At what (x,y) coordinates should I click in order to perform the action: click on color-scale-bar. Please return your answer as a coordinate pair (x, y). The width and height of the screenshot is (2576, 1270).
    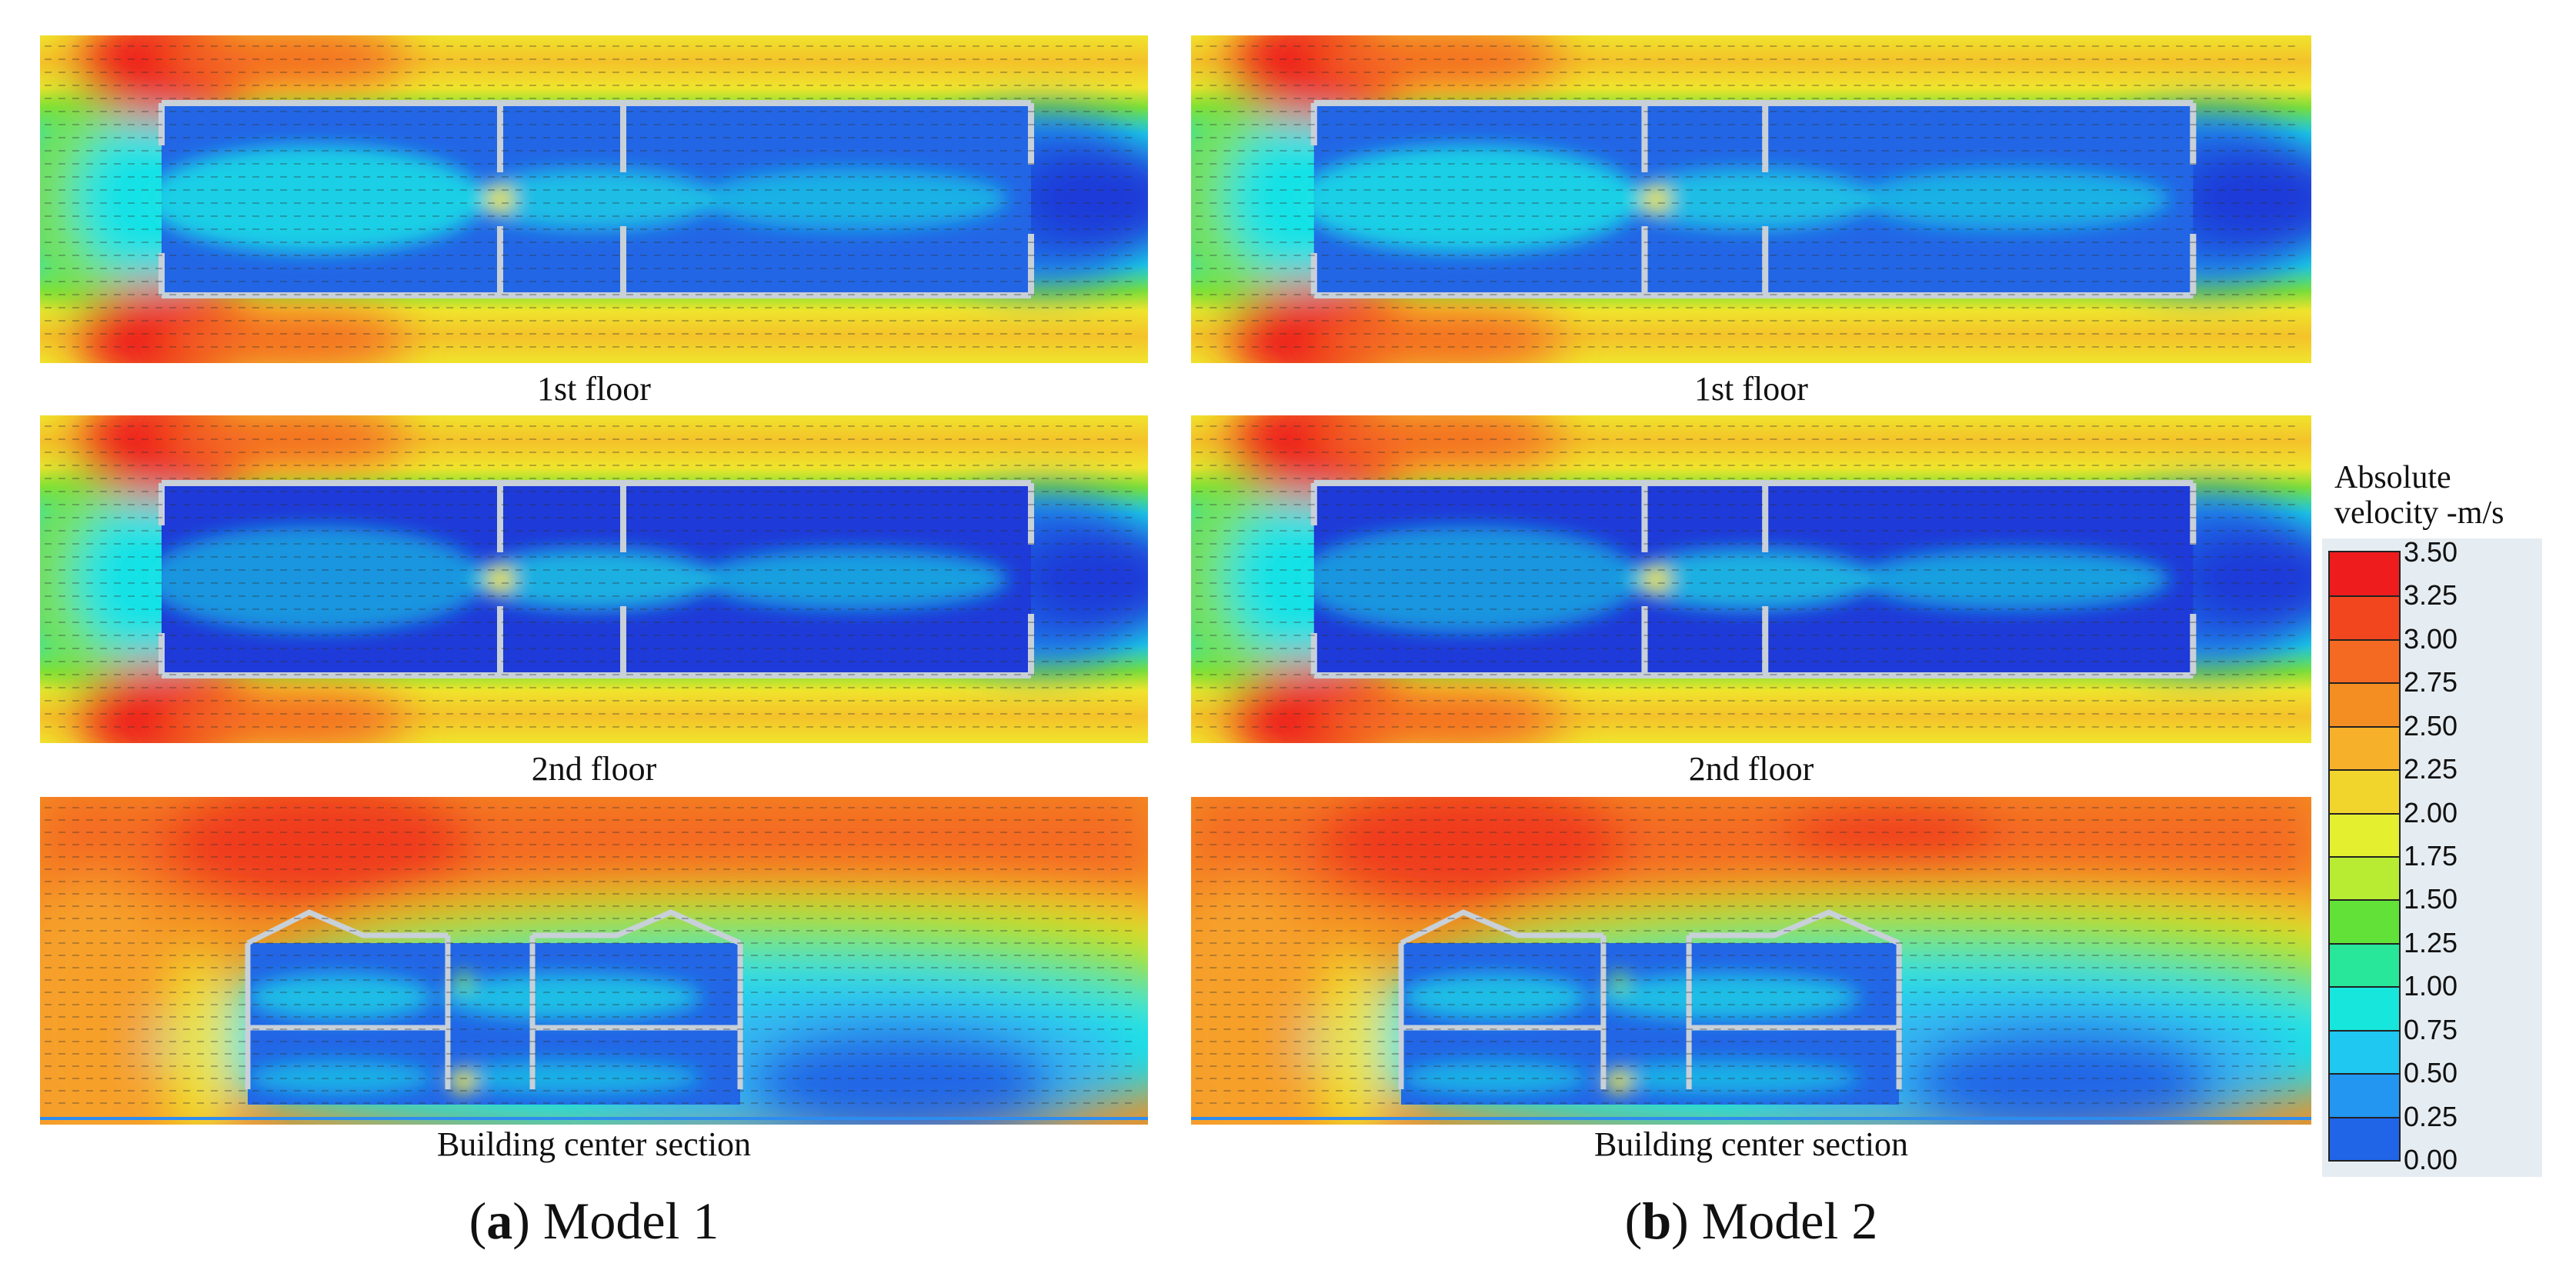
    Looking at the image, I should click on (2364, 857).